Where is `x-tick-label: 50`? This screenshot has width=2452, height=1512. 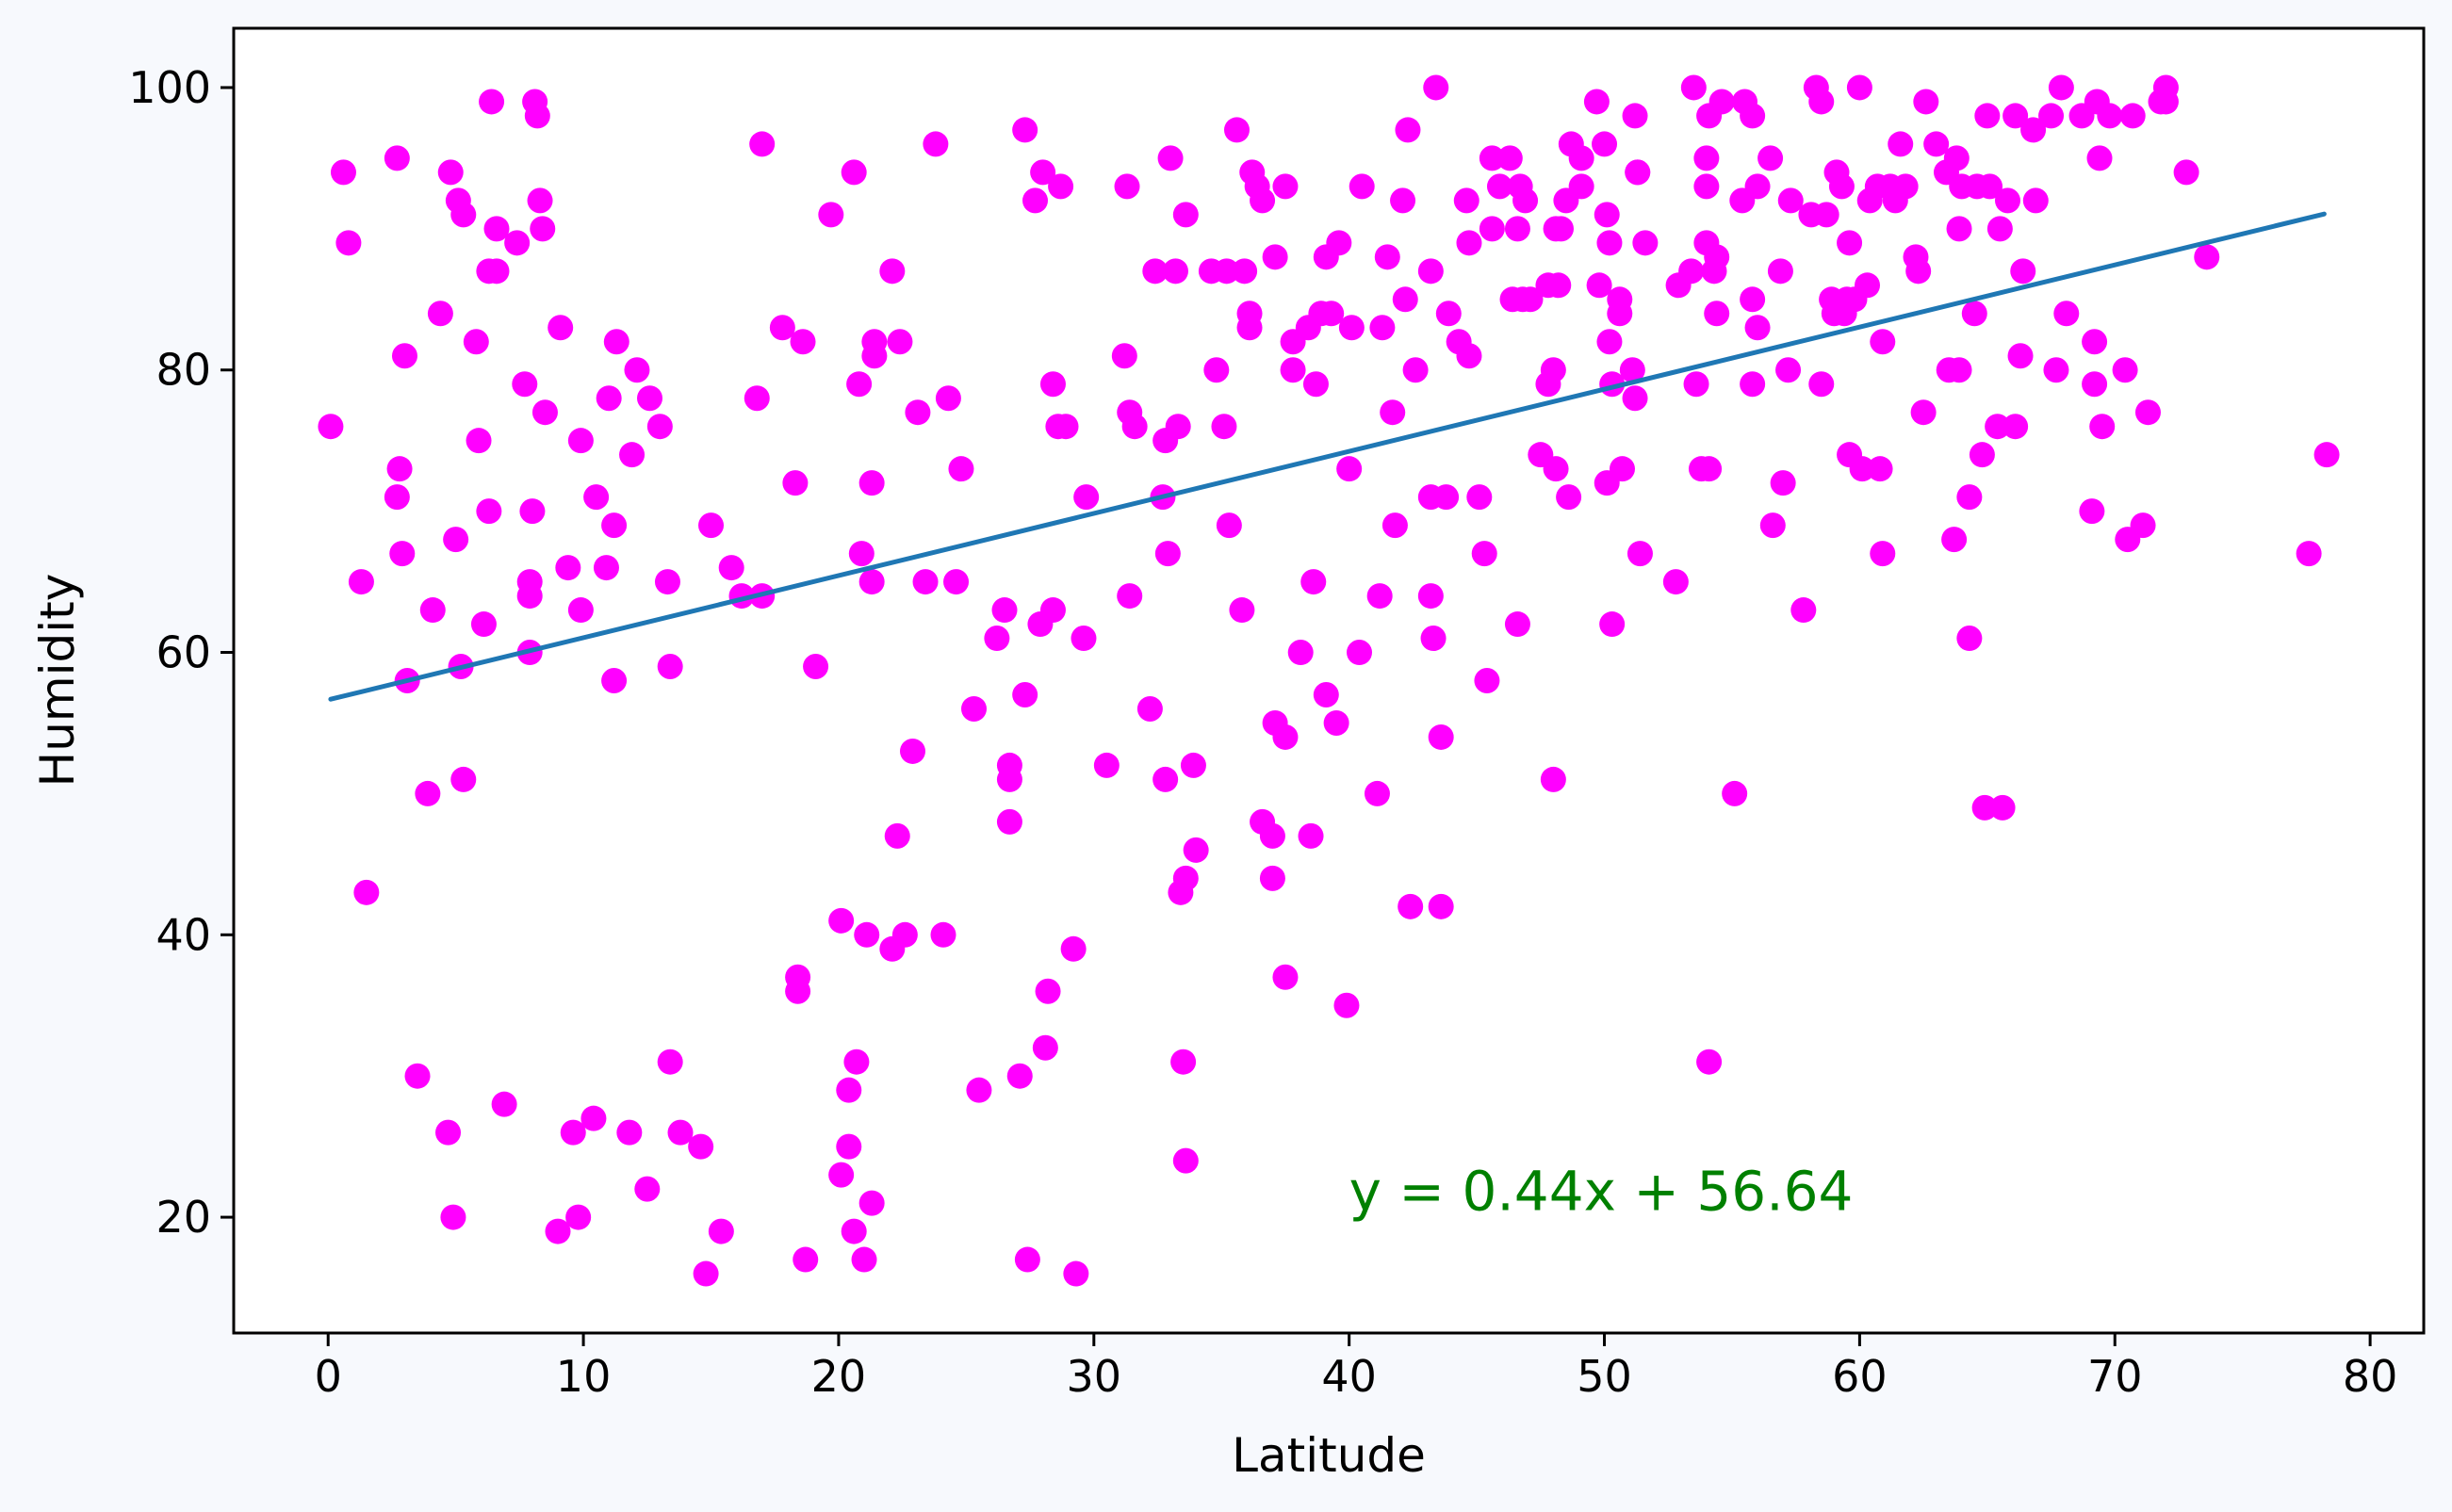 x-tick-label: 50 is located at coordinates (1604, 1376).